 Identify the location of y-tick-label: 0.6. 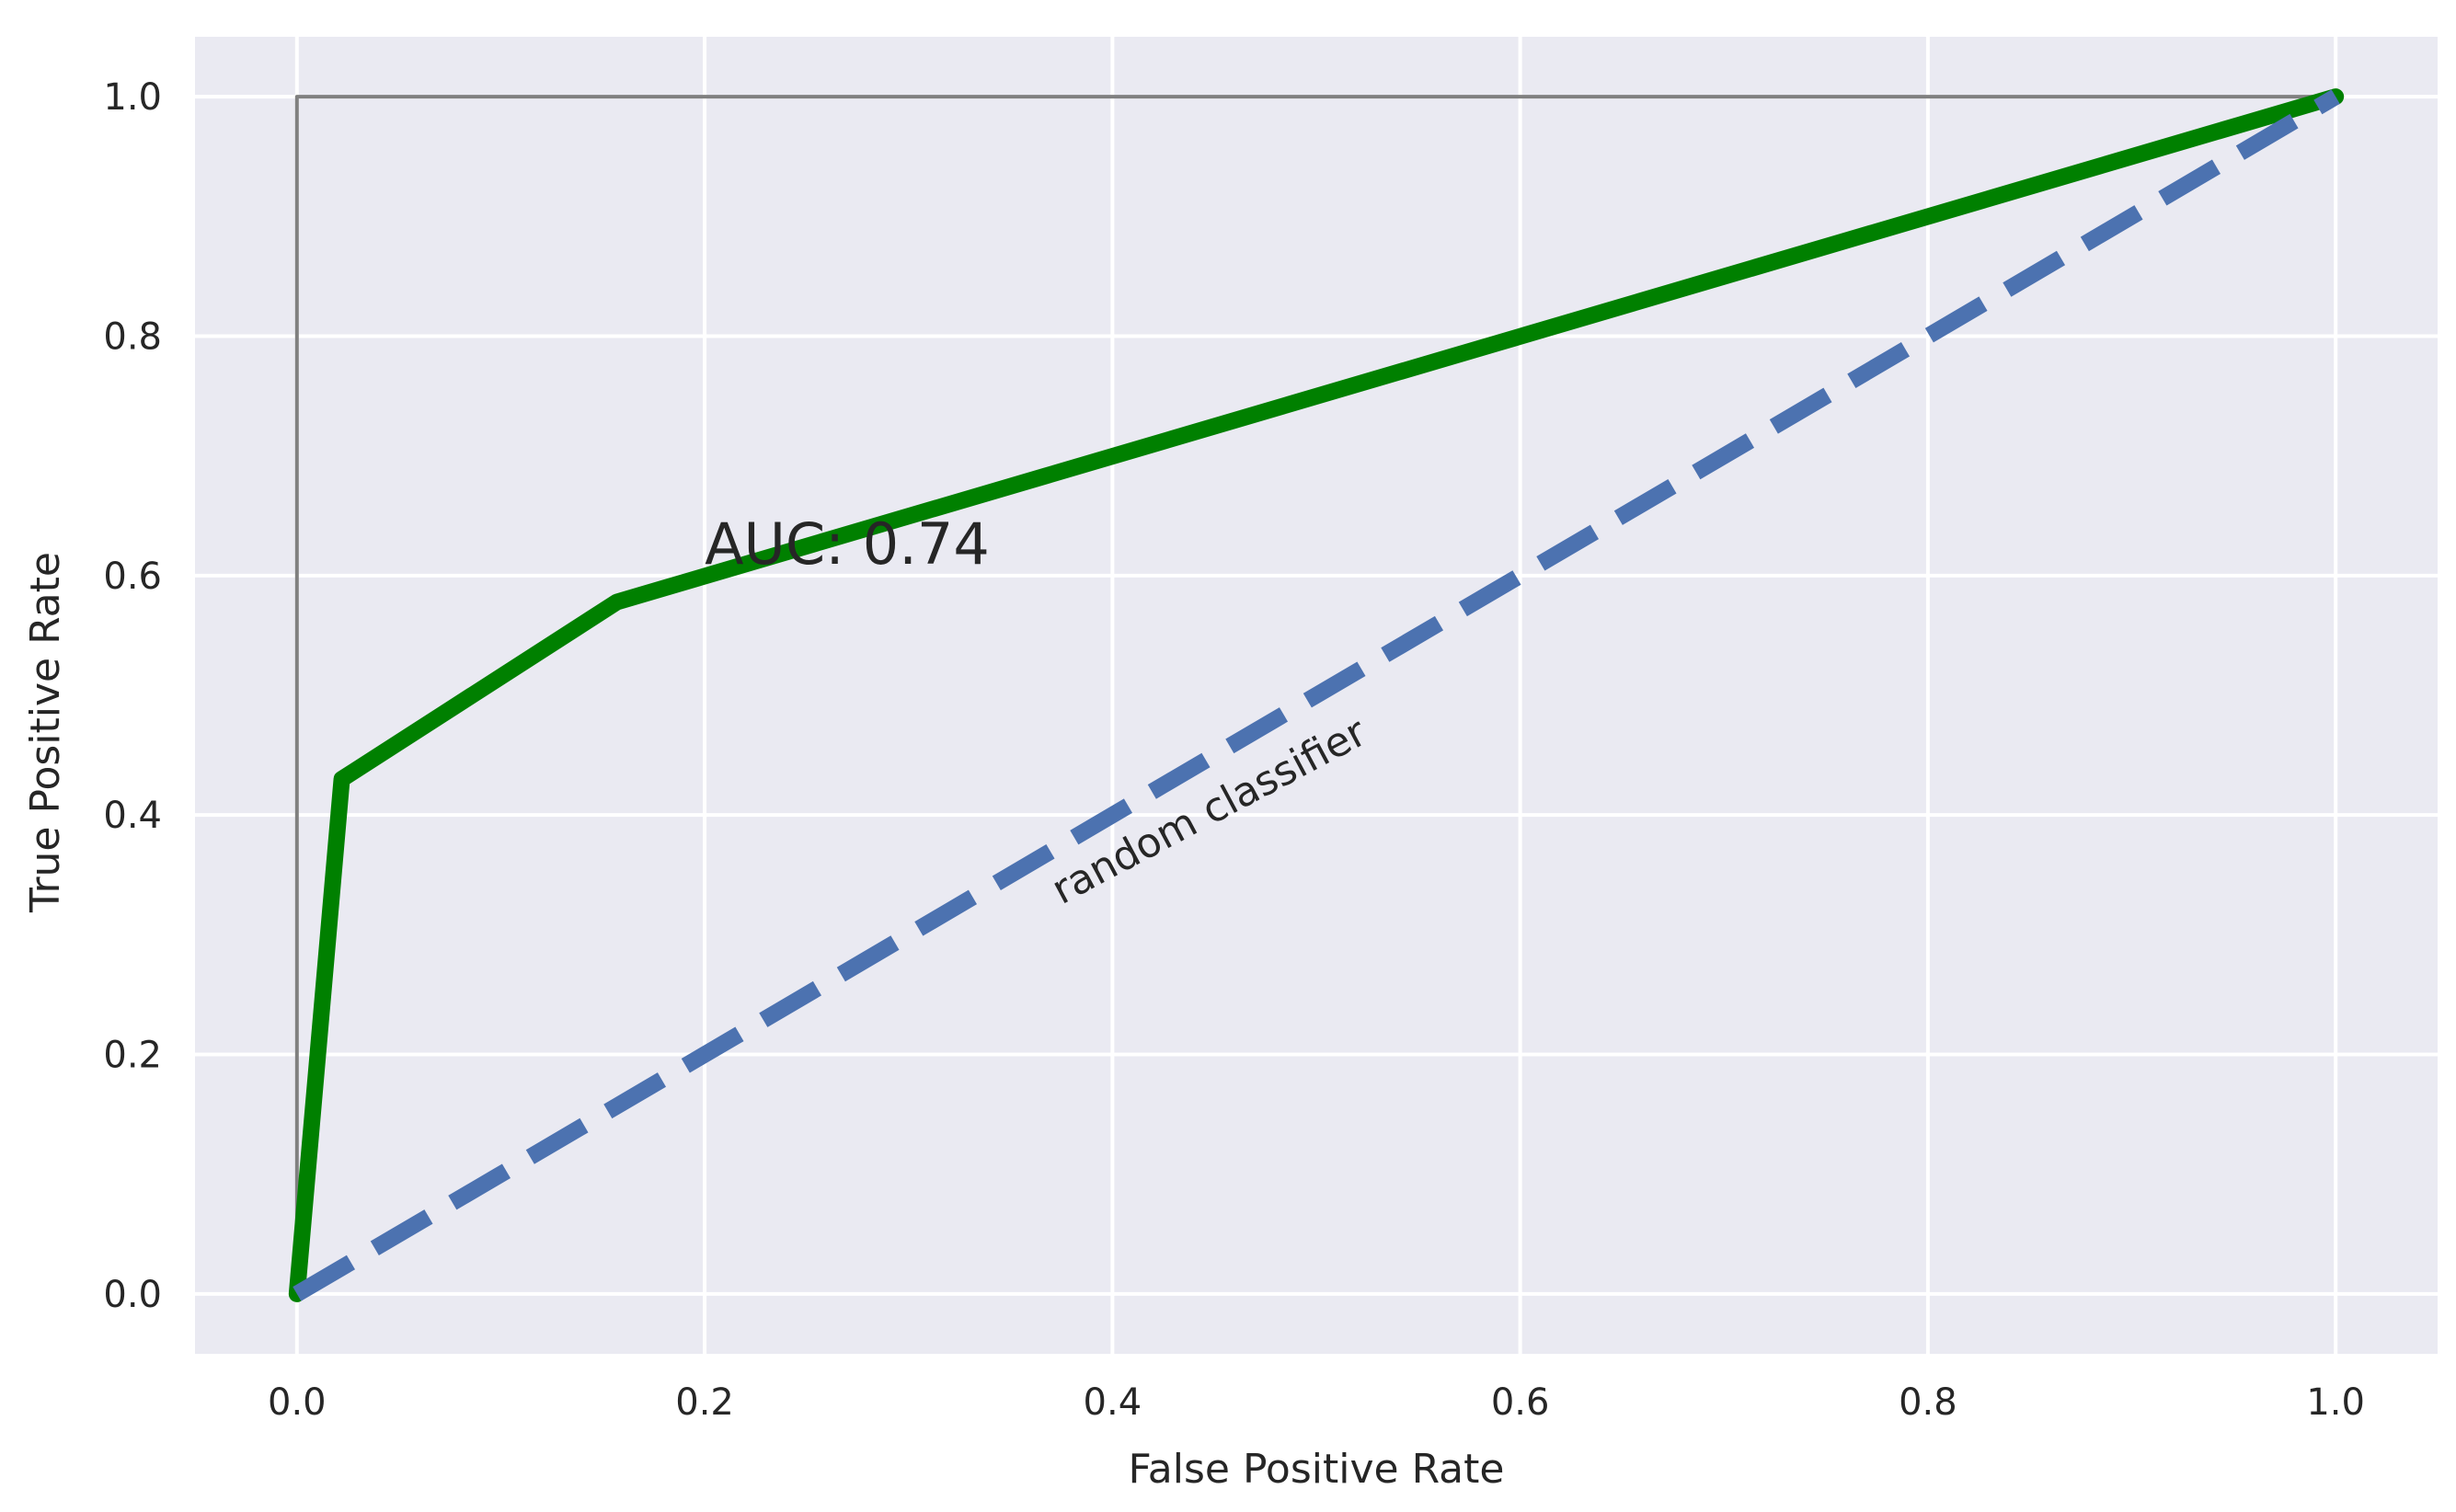
(132, 577).